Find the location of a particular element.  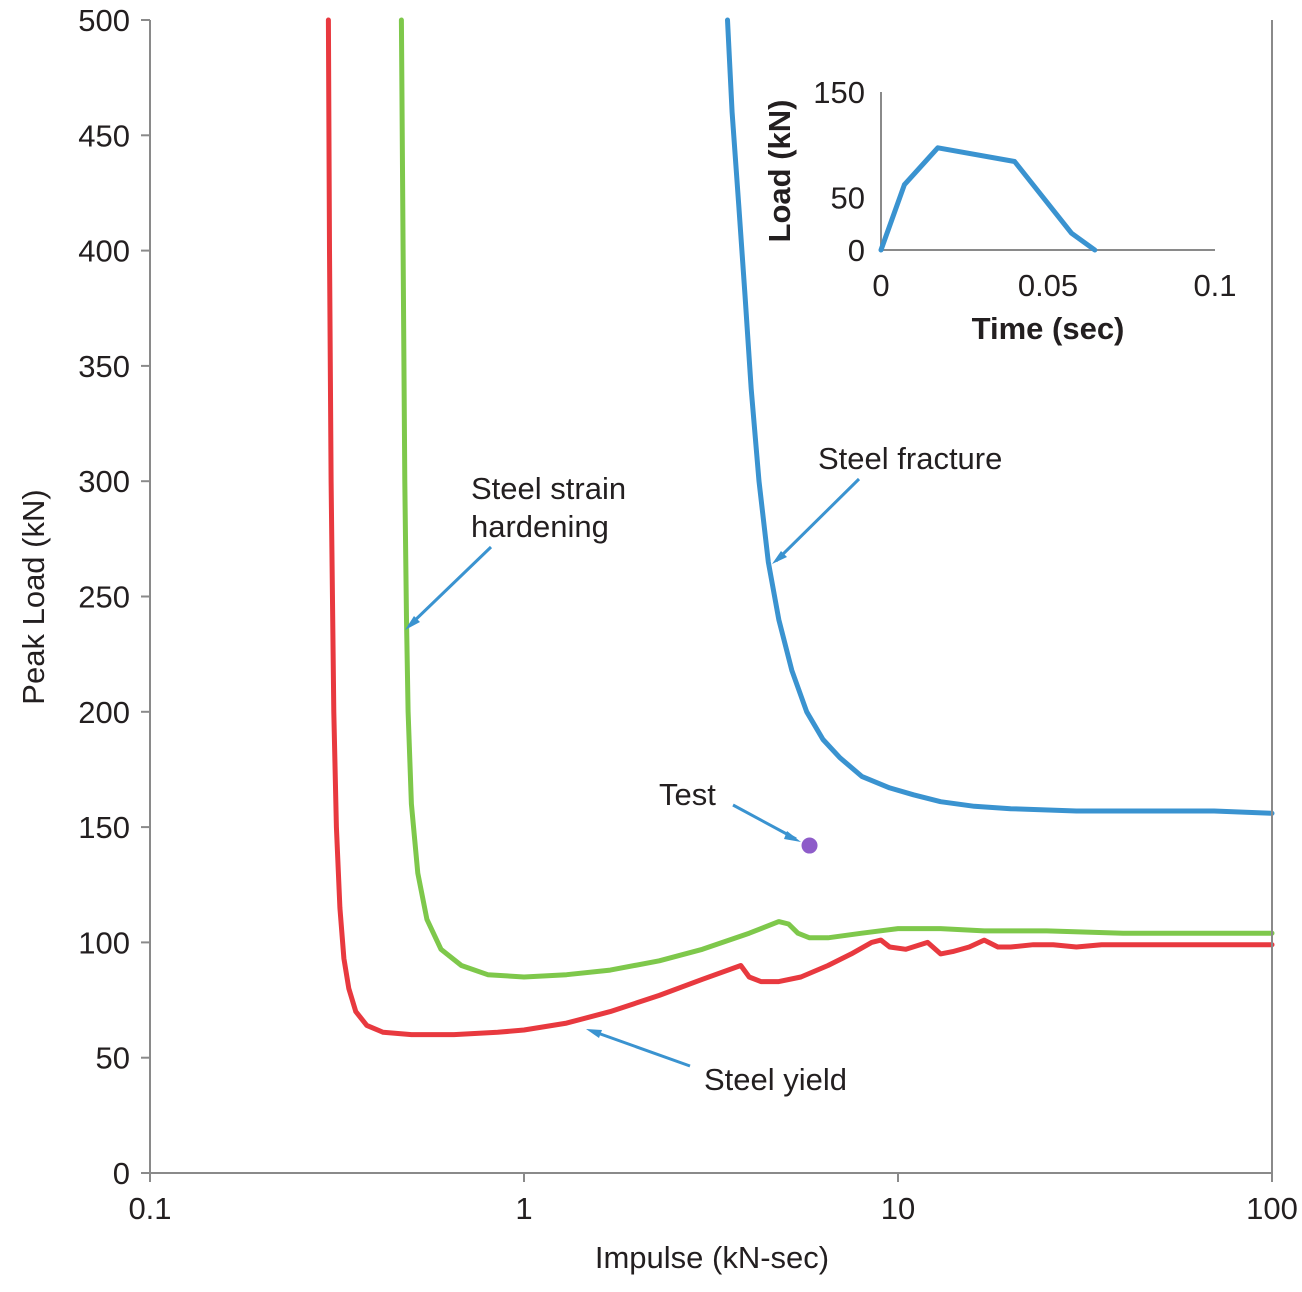

main-markers is located at coordinates (809, 845).